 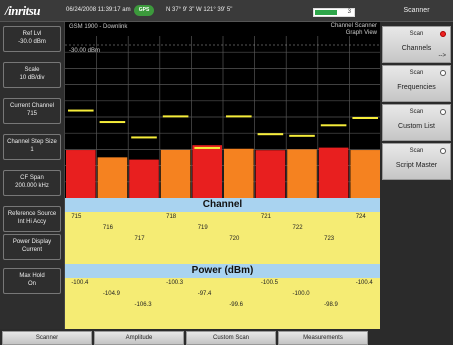 I want to click on scan-channels-button: Scan Channels -->, so click(x=416, y=44).